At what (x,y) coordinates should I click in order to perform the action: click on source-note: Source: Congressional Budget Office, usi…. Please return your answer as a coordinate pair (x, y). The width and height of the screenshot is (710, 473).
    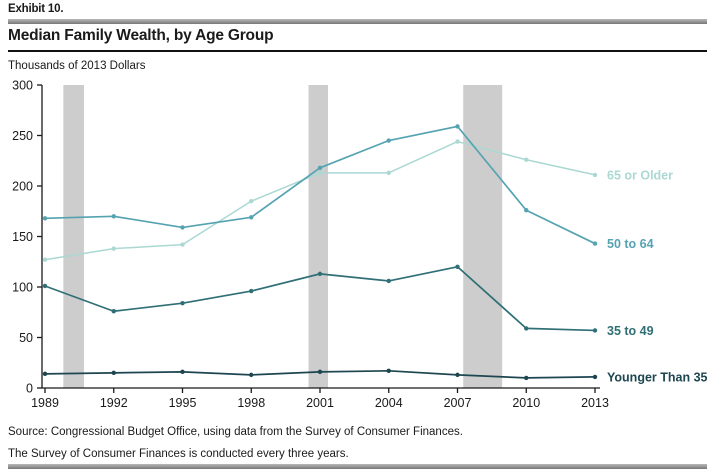
    Looking at the image, I should click on (235, 432).